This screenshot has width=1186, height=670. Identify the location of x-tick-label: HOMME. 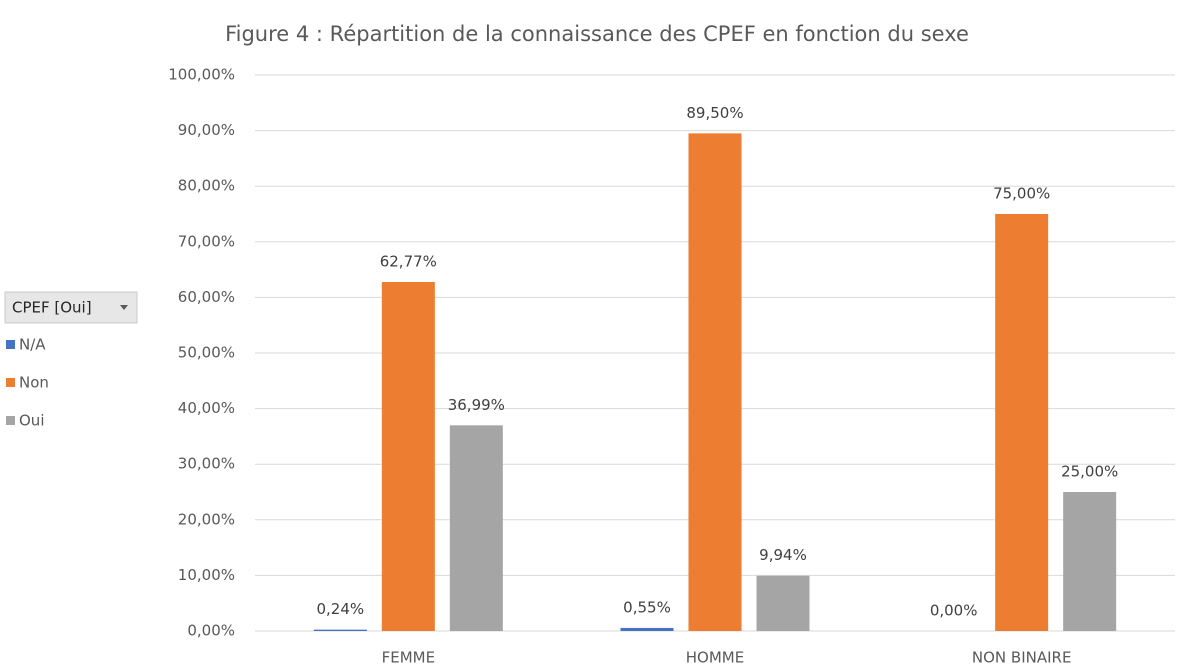
(715, 658).